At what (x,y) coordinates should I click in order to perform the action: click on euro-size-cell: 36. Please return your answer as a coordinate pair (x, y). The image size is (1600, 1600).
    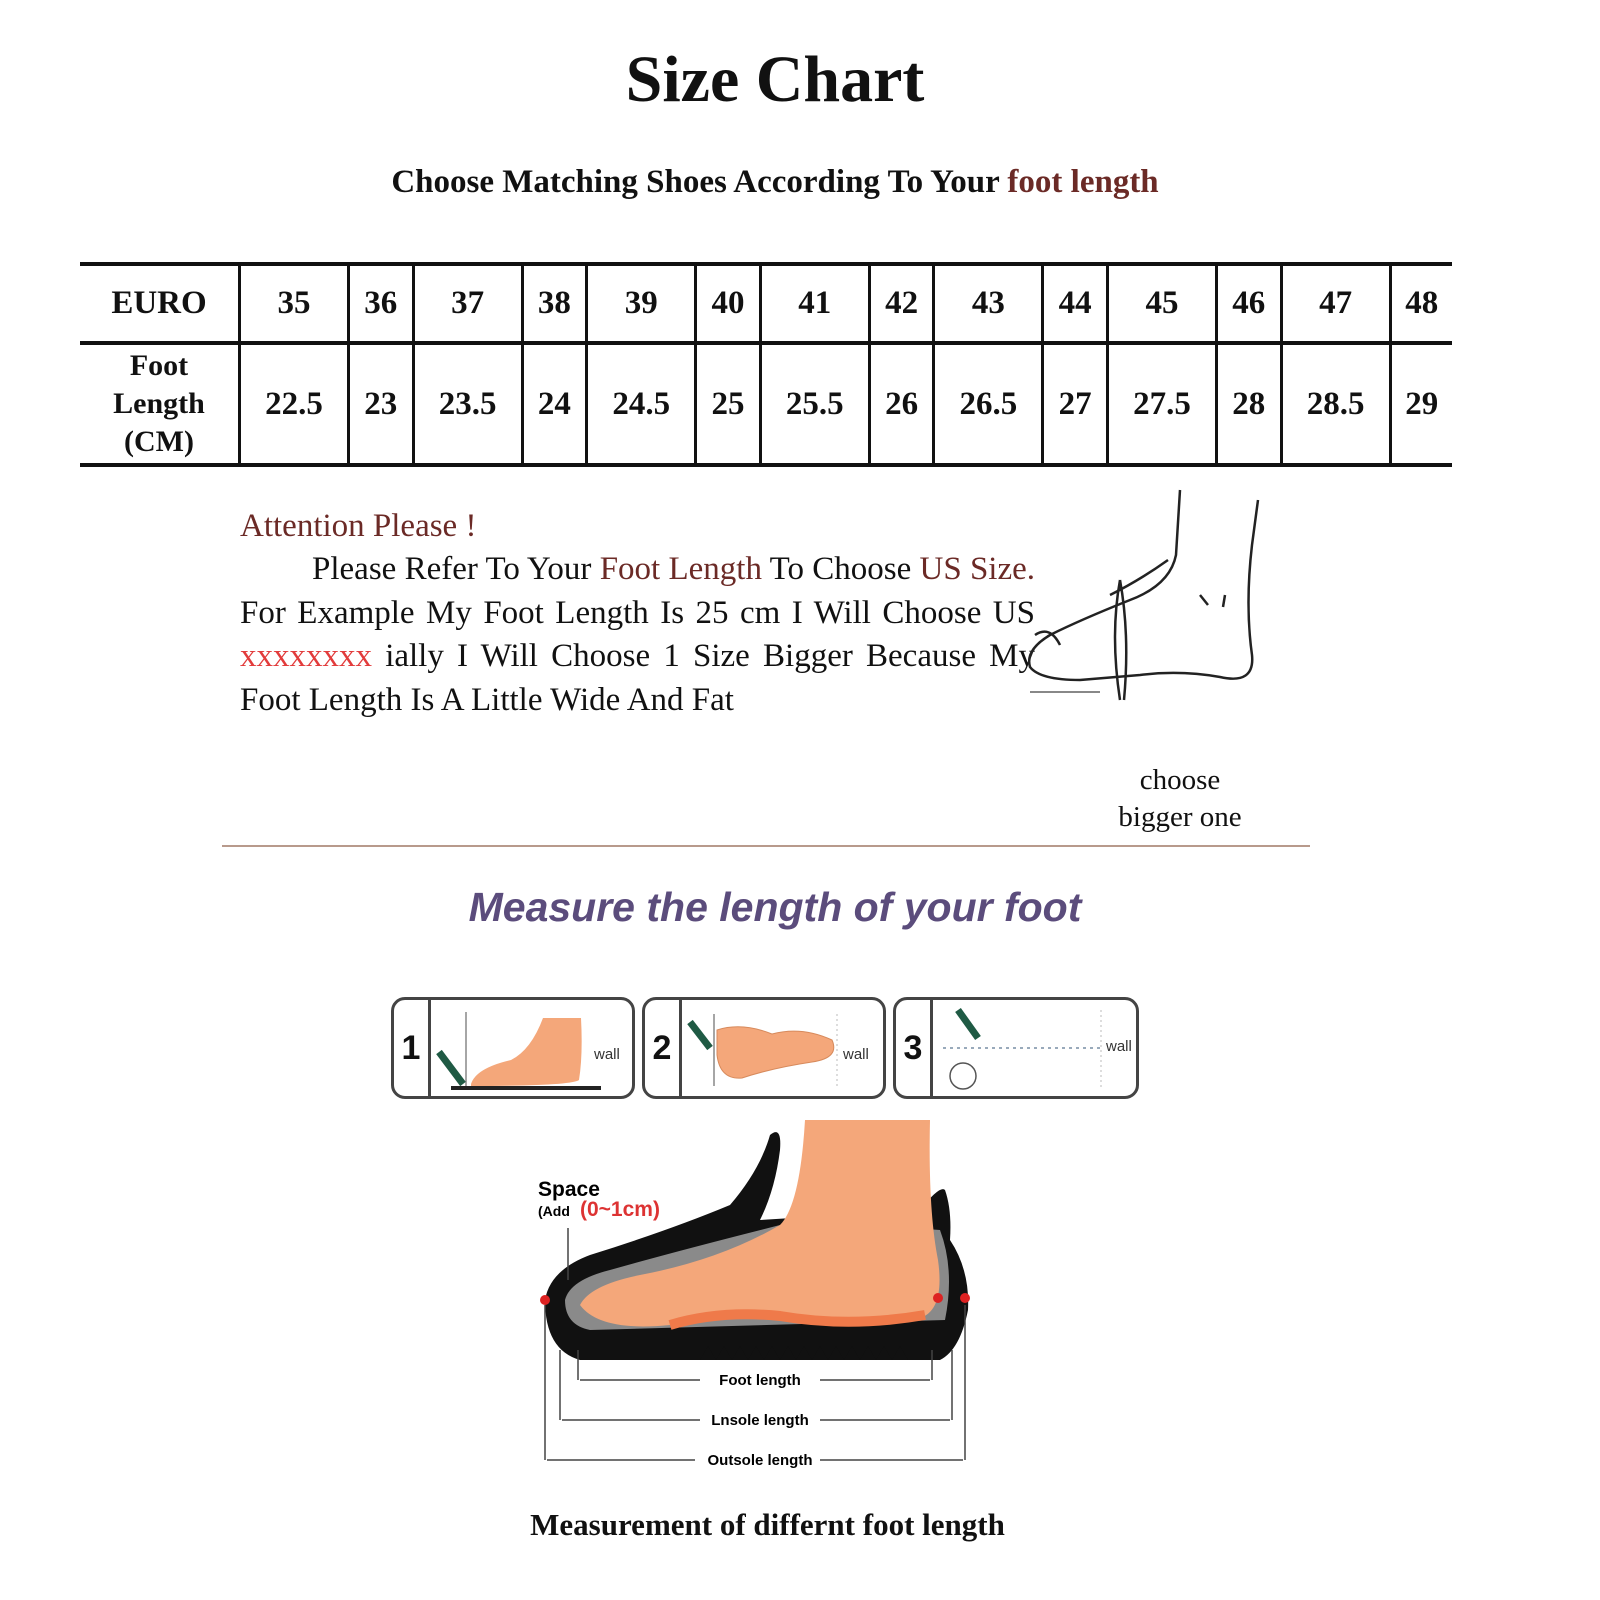
    Looking at the image, I should click on (380, 303).